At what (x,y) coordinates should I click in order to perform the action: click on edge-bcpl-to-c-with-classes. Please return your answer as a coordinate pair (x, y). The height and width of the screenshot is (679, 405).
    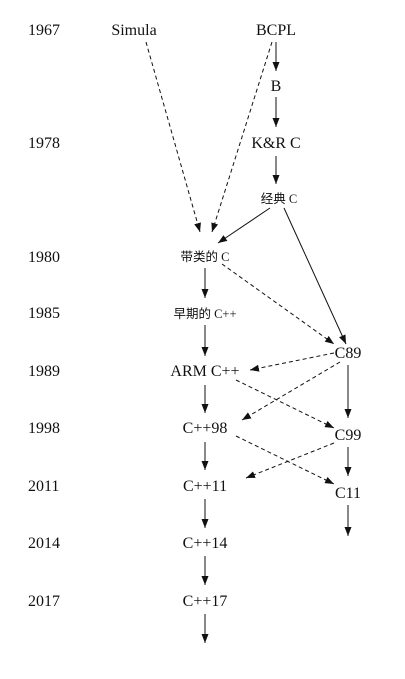
    Looking at the image, I should click on (242, 137).